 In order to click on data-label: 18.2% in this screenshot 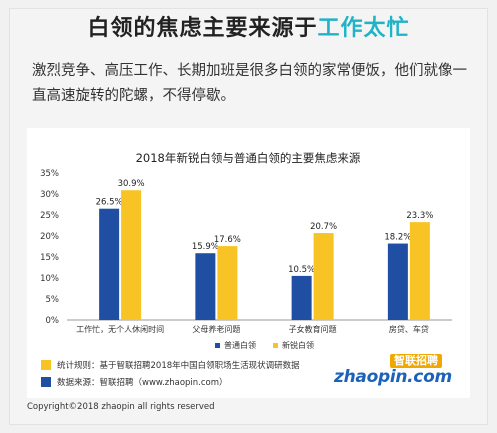, I will do `click(397, 238)`.